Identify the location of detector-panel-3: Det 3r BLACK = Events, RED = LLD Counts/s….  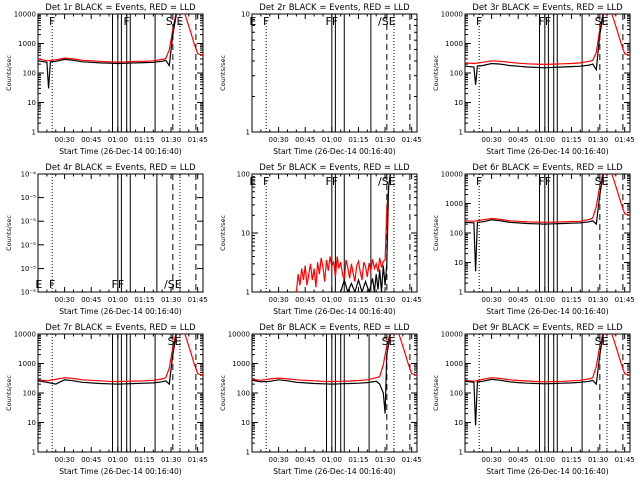
(533, 79).